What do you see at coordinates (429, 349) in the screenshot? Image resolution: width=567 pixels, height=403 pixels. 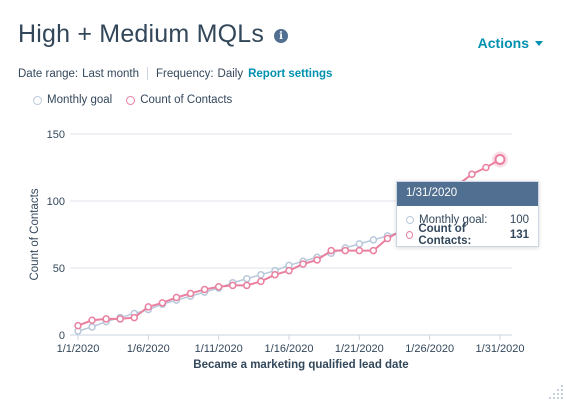 I see `x-tick-label: 1/26/2020` at bounding box center [429, 349].